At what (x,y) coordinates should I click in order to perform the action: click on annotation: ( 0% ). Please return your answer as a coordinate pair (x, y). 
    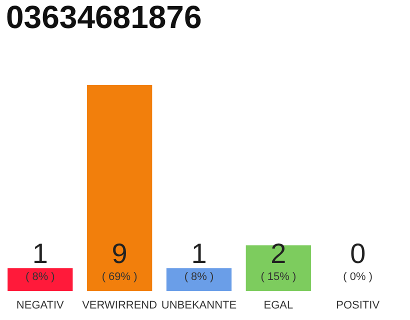
    Looking at the image, I should click on (358, 277).